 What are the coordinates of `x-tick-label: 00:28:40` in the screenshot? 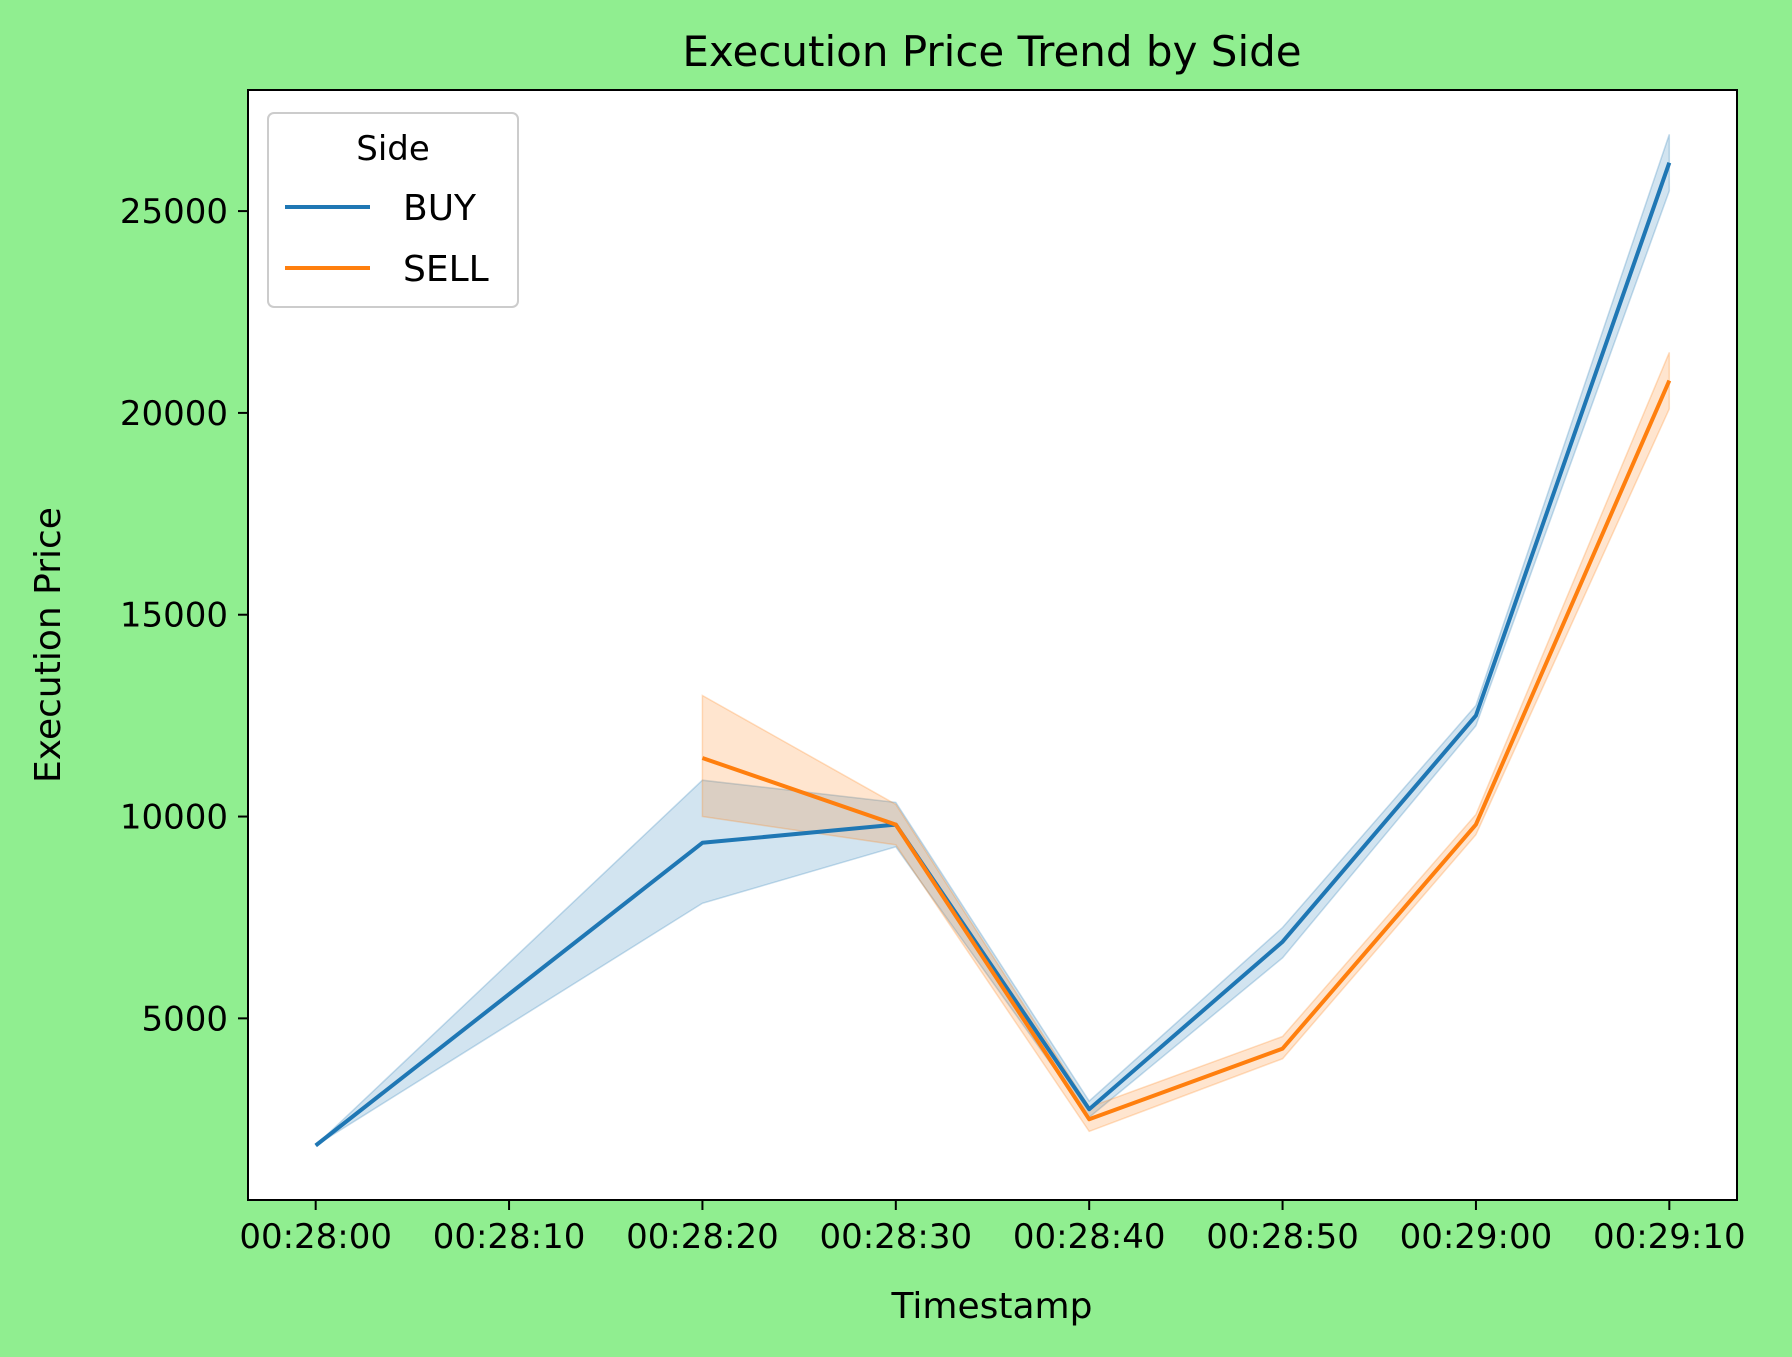 It's located at (1089, 1237).